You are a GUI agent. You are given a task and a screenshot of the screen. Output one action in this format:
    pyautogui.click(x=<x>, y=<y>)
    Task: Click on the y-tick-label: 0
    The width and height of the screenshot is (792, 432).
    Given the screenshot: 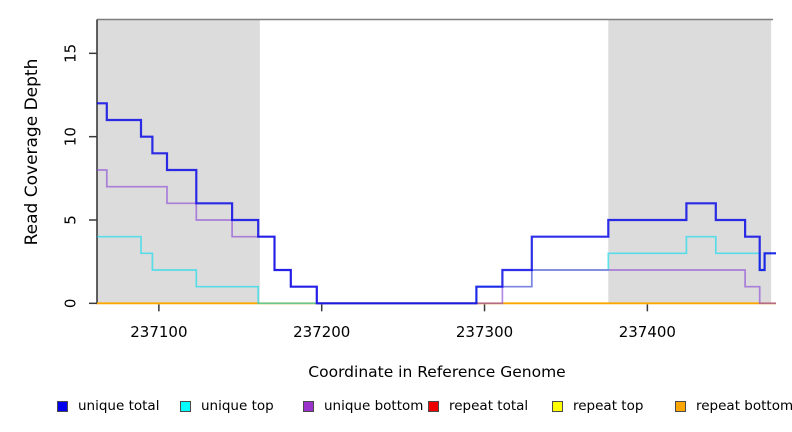 What is the action you would take?
    pyautogui.click(x=71, y=304)
    